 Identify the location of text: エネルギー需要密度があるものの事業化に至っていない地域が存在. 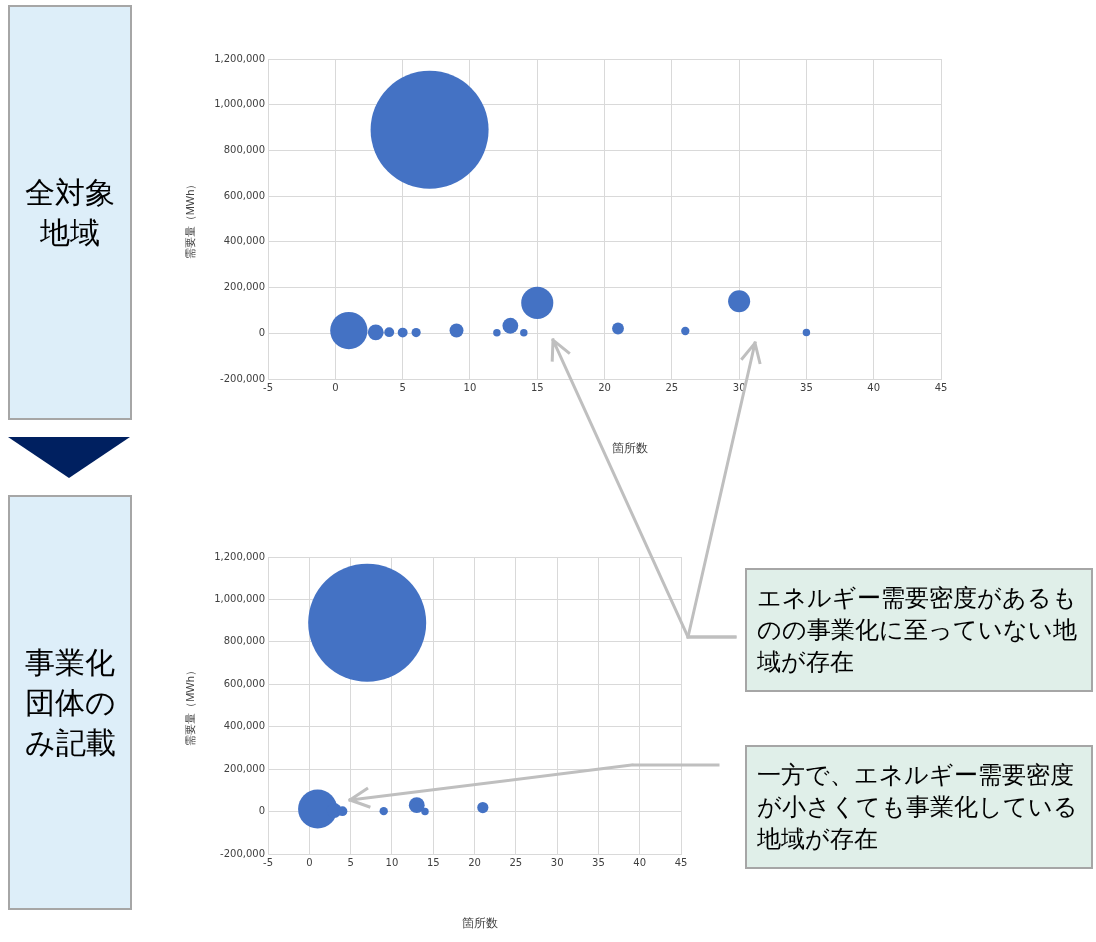
(919, 630).